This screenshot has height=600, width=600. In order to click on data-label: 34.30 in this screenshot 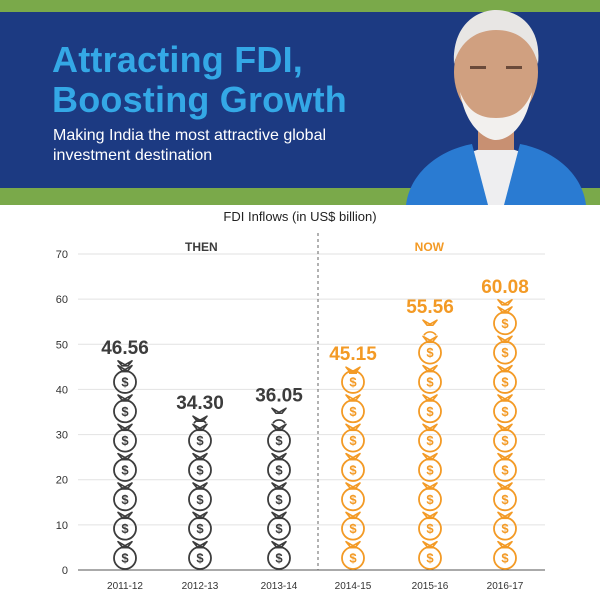, I will do `click(200, 403)`.